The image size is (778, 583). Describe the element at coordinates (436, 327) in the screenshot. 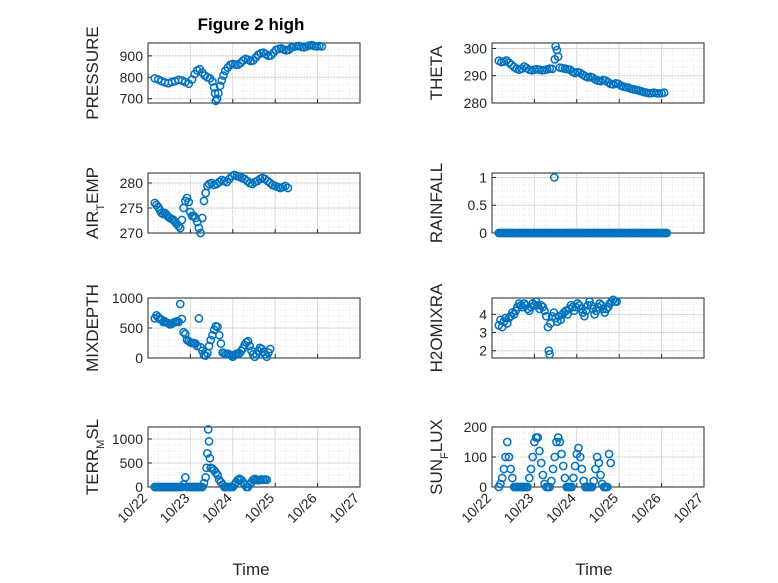

I see `y-axis-label: H2OMIXRA` at that location.